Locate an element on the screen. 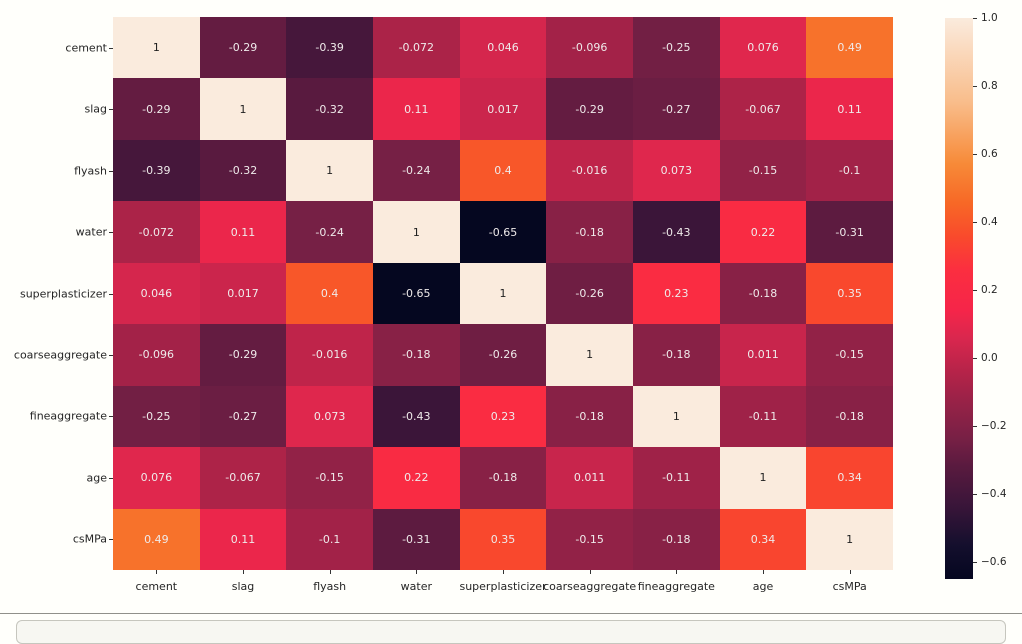  colorbar-tick-label: 0.8 is located at coordinates (989, 86).